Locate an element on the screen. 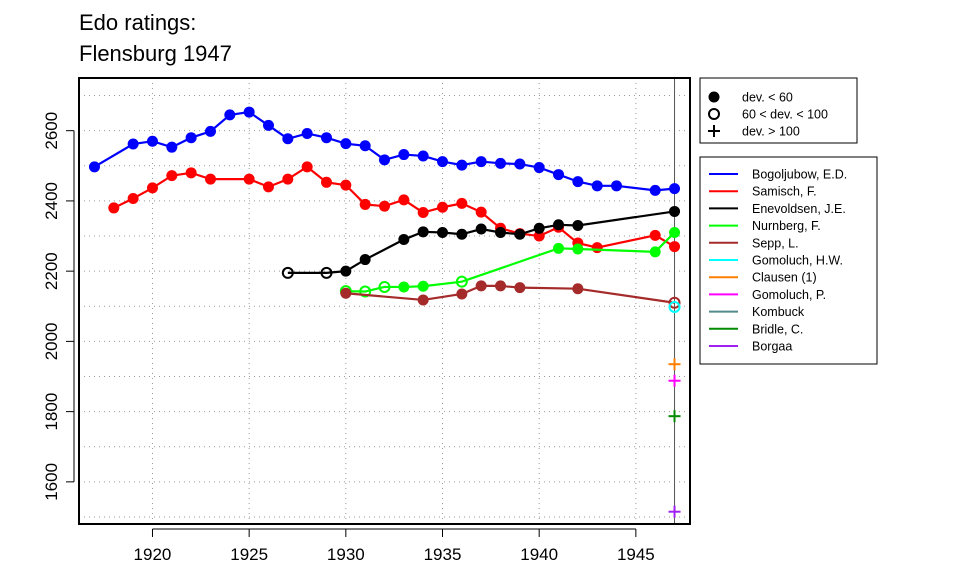 The height and width of the screenshot is (576, 960). series-gomoluch-p is located at coordinates (674, 380).